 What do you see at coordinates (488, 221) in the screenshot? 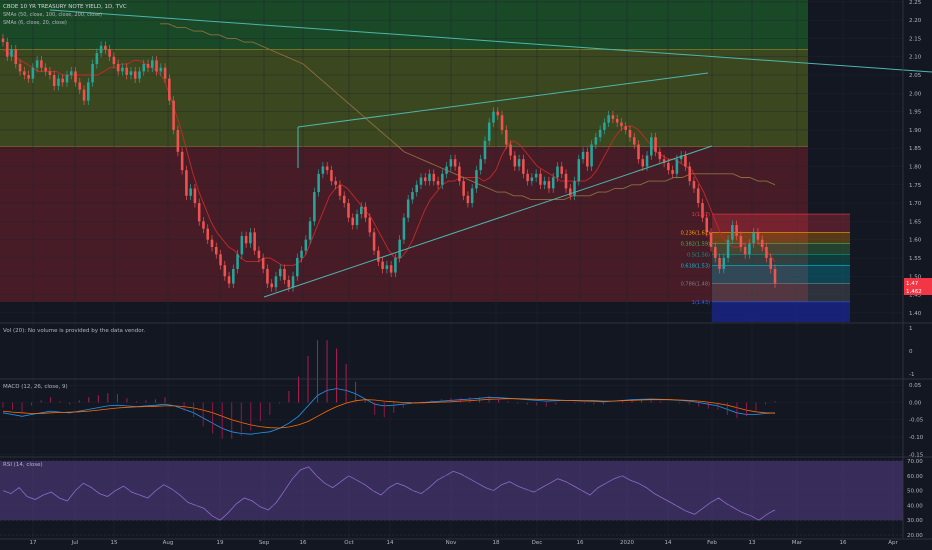
I see `trendline-wedge-lower` at bounding box center [488, 221].